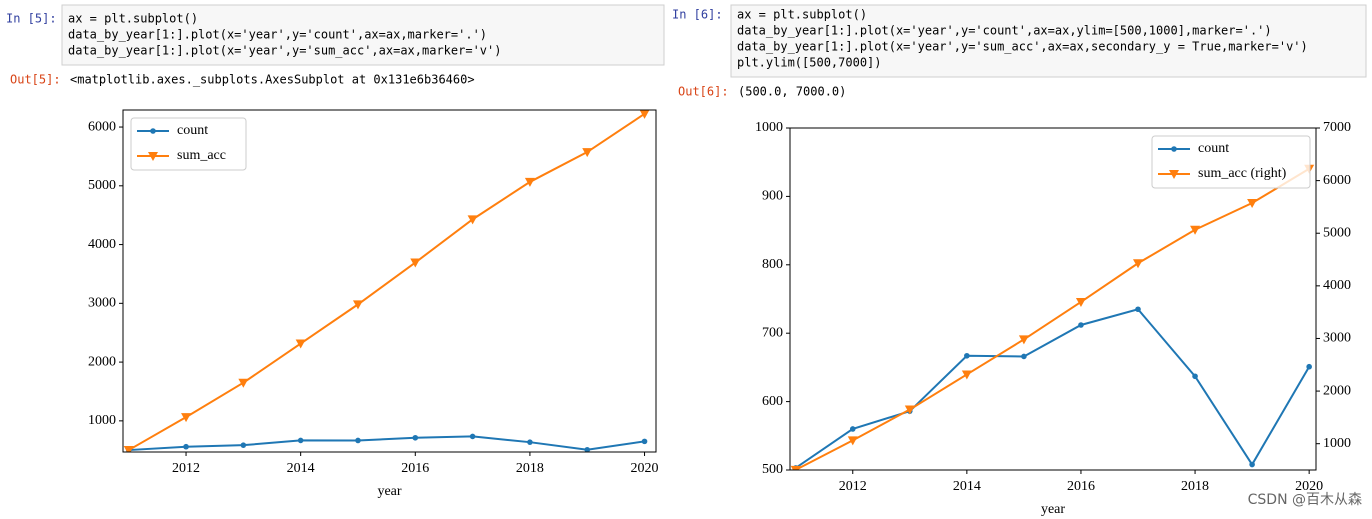 The height and width of the screenshot is (519, 1372). Describe the element at coordinates (1337, 285) in the screenshot. I see `y2-tick-label: 4000` at that location.